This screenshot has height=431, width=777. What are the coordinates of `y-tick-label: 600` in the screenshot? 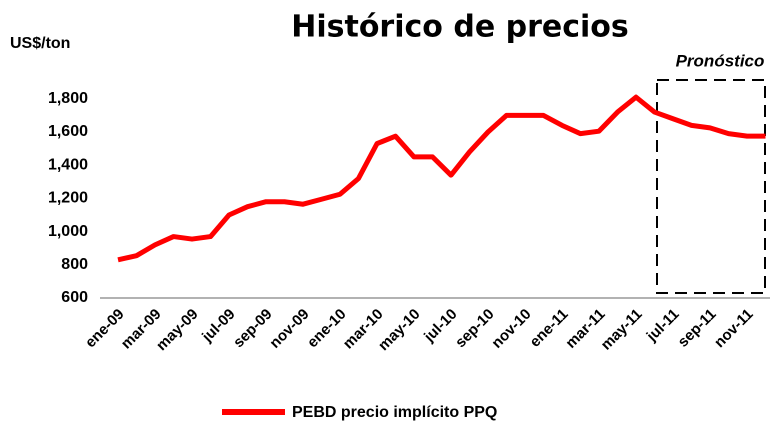 It's located at (74, 297).